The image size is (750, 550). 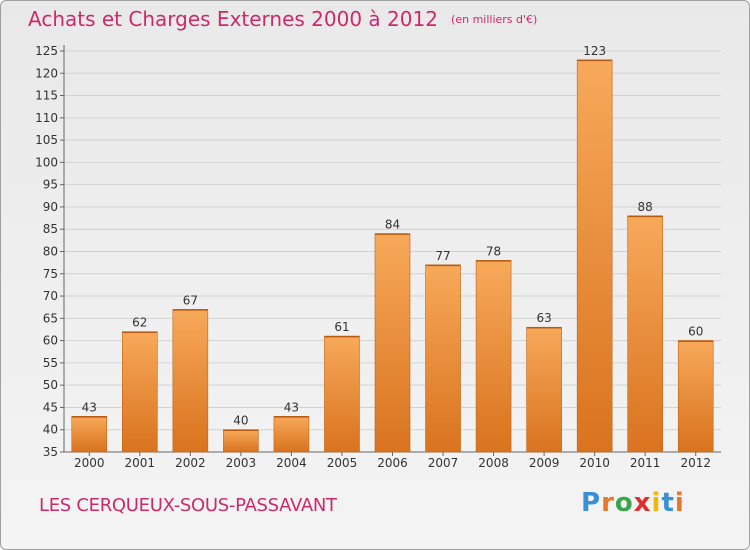 I want to click on x-tick-label: 2009, so click(x=544, y=463).